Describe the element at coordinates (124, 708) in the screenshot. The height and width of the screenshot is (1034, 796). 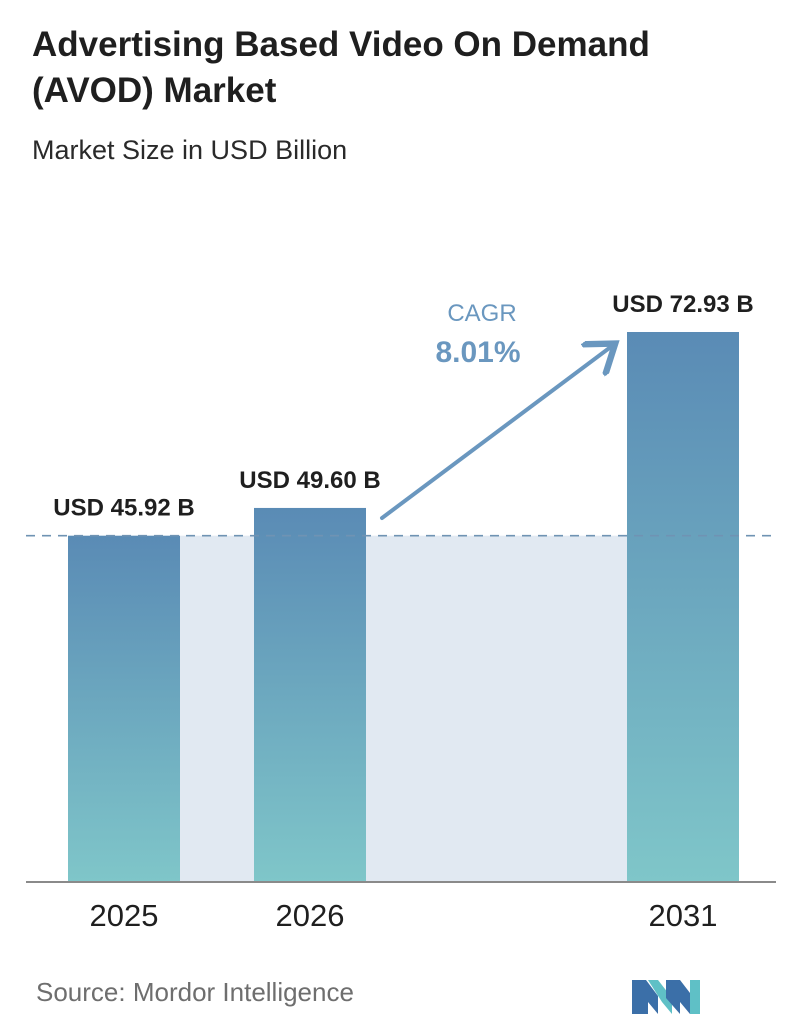
I see `bar-2025` at that location.